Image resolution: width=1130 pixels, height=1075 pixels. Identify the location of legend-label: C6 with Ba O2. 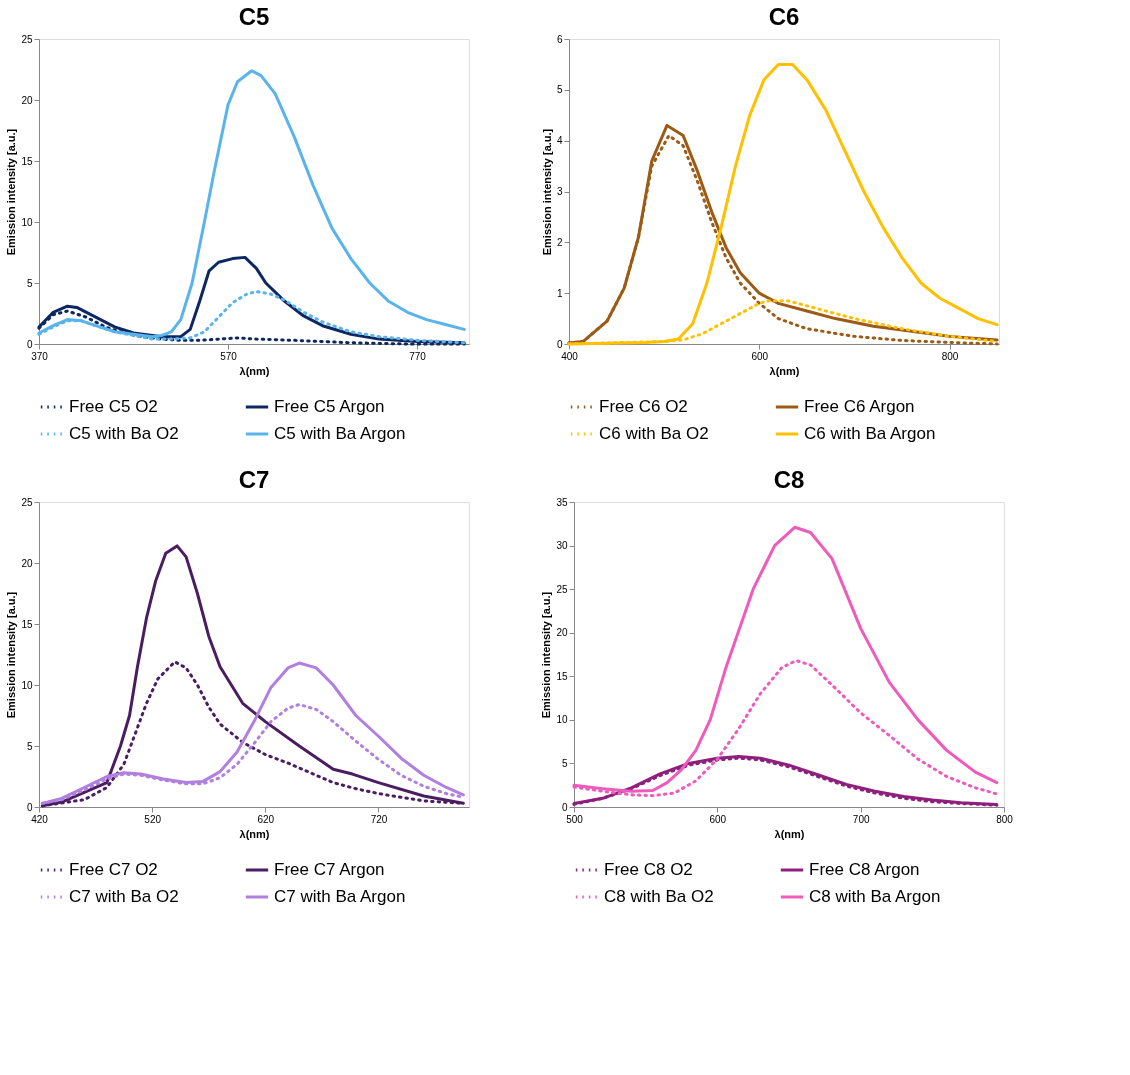
(654, 433).